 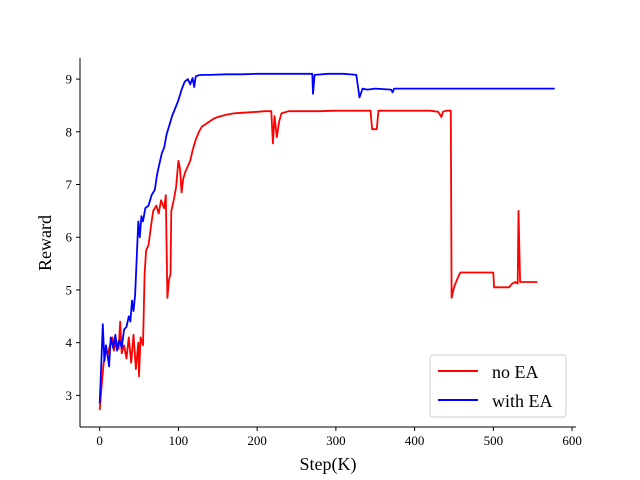 What do you see at coordinates (179, 440) in the screenshot?
I see `x-tick-label: 100` at bounding box center [179, 440].